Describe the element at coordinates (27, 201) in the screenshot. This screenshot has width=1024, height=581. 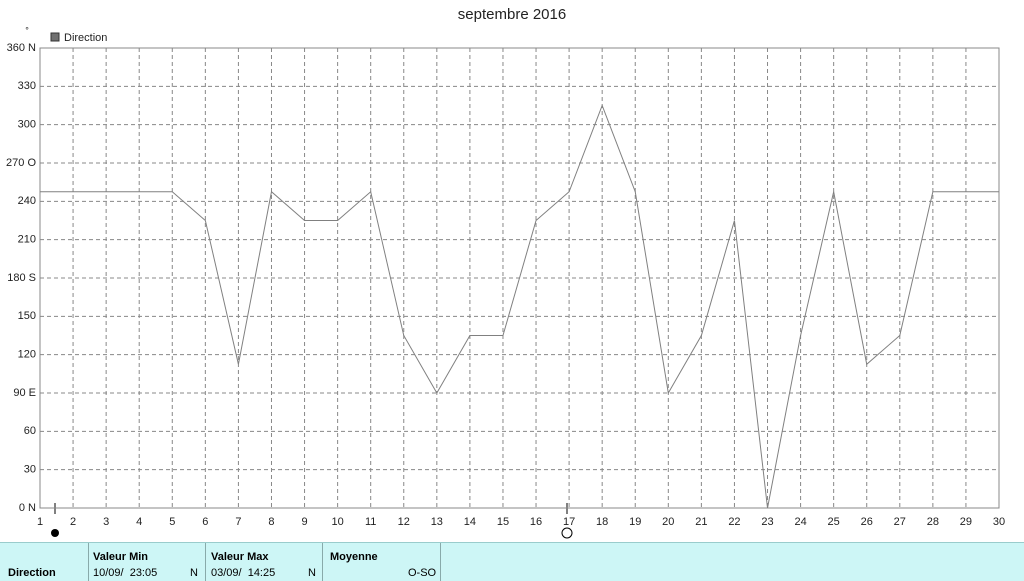
I see `y-tick-label: 240` at that location.